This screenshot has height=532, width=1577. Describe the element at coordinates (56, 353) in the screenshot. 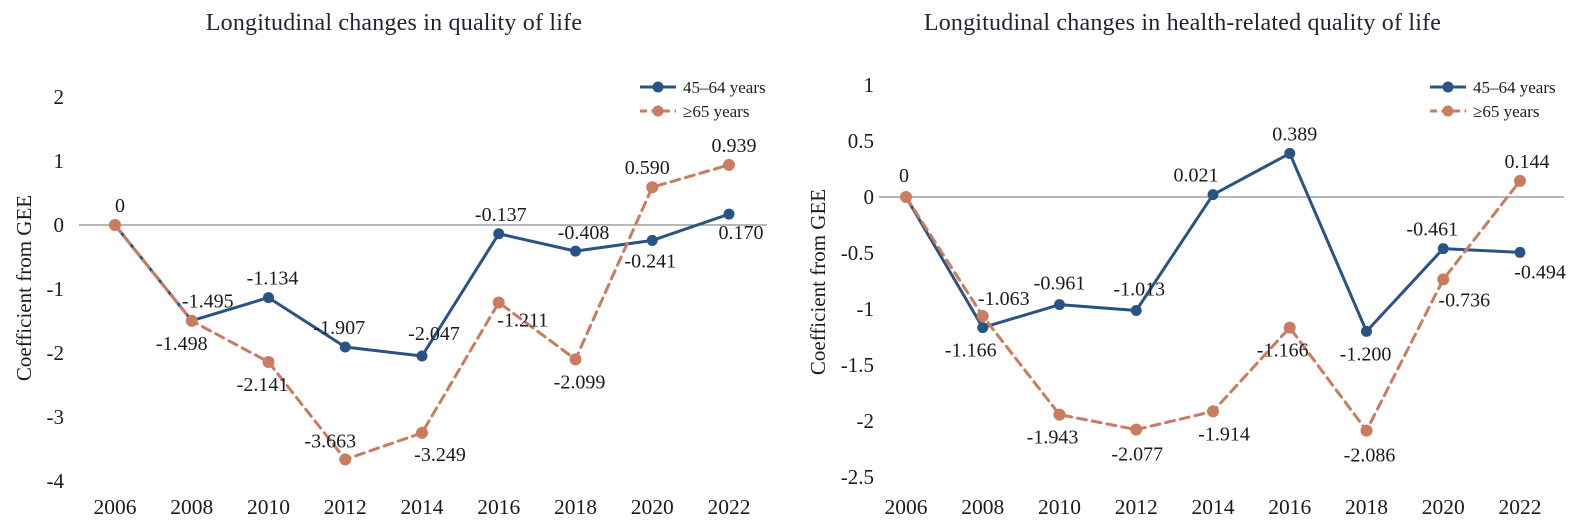

I see `y-tick-label: -2` at that location.